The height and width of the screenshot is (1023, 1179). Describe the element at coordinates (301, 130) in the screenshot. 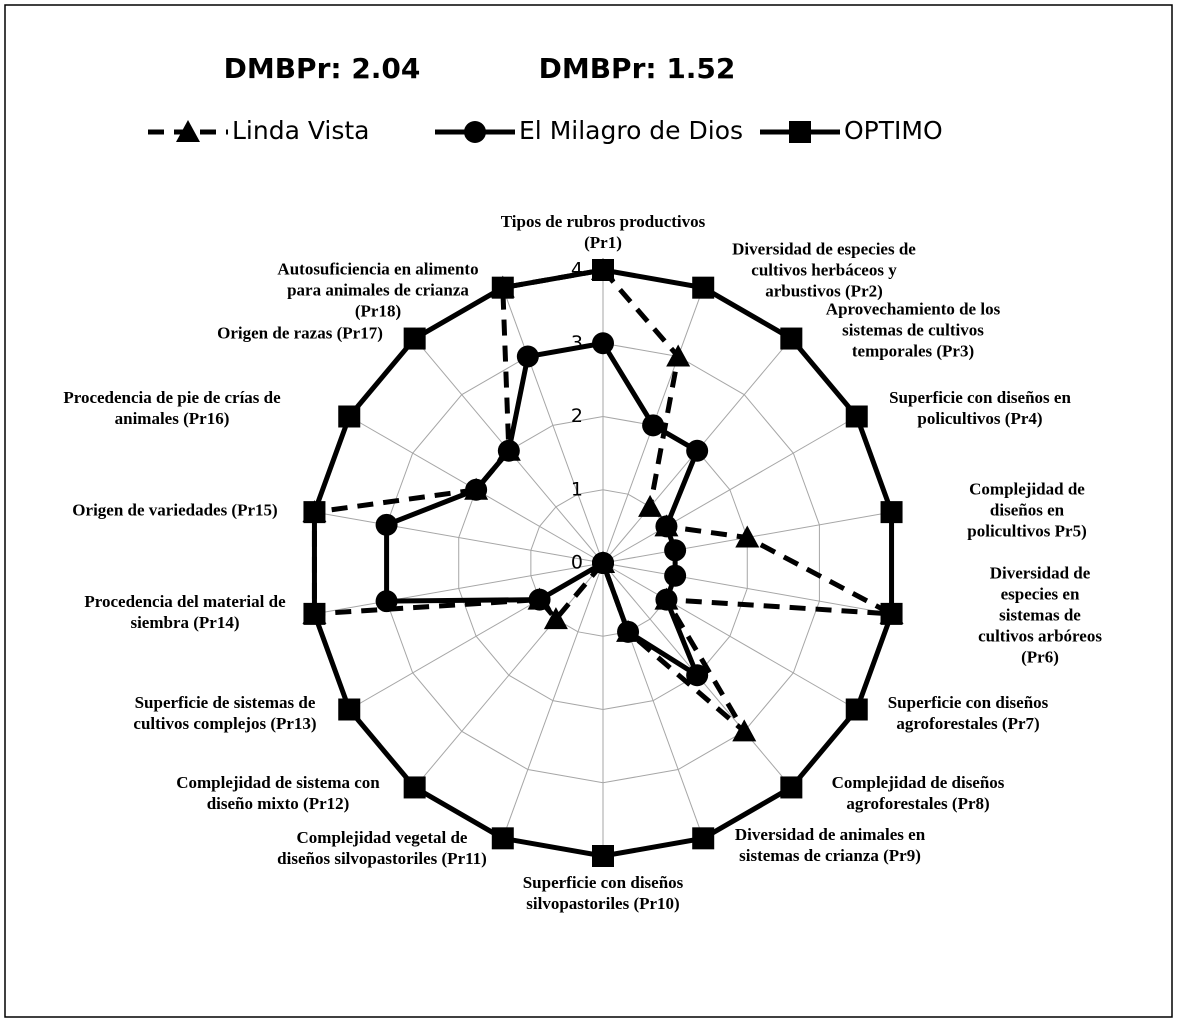

I see `legend-label: Linda Vista` at that location.